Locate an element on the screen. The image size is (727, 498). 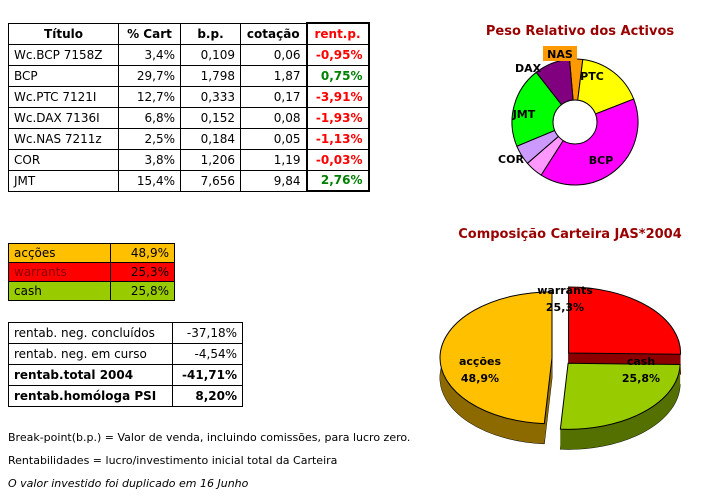
holding-value-cell: 0,08 is located at coordinates (273, 117).